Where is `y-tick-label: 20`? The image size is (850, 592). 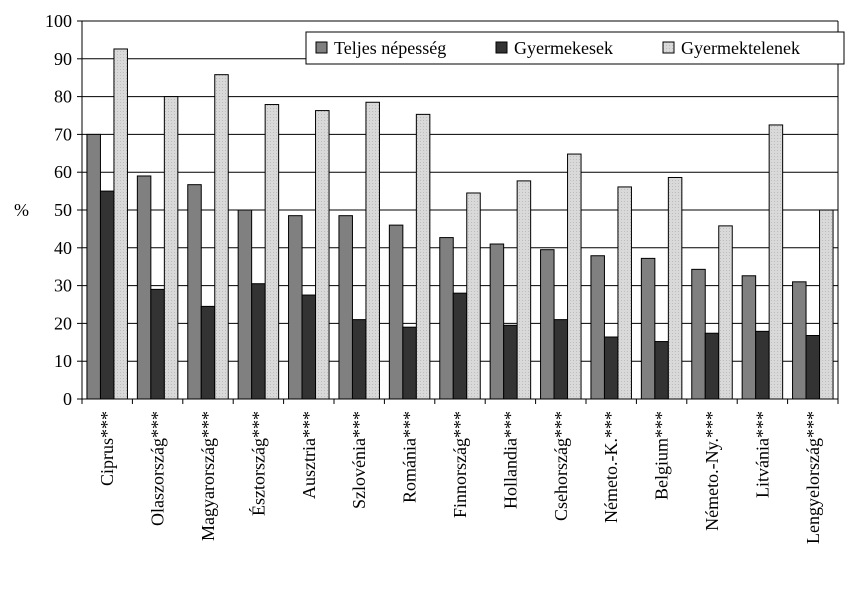 y-tick-label: 20 is located at coordinates (63, 323).